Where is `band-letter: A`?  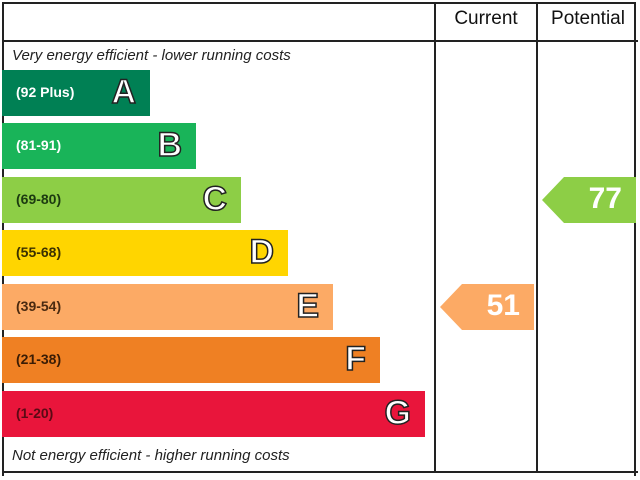 band-letter: A is located at coordinates (124, 92).